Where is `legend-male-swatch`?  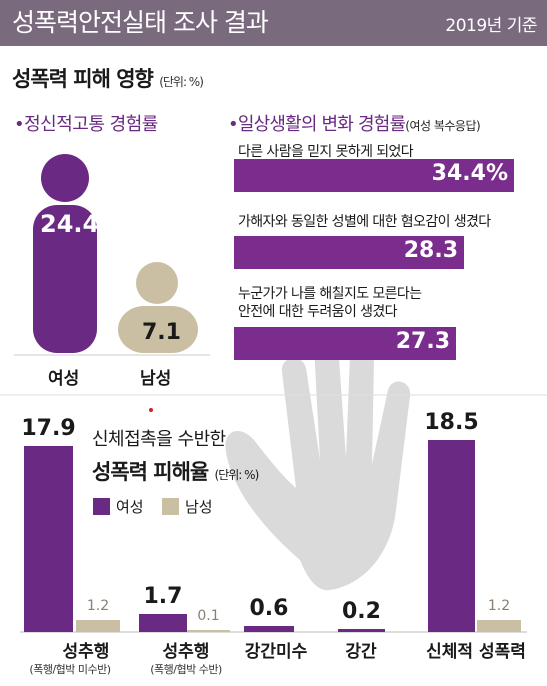 legend-male-swatch is located at coordinates (170, 506).